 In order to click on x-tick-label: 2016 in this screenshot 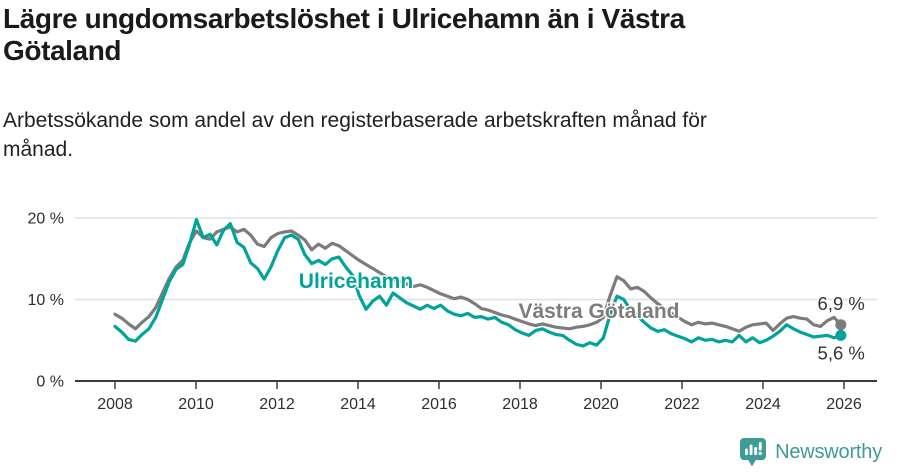, I will do `click(439, 404)`.